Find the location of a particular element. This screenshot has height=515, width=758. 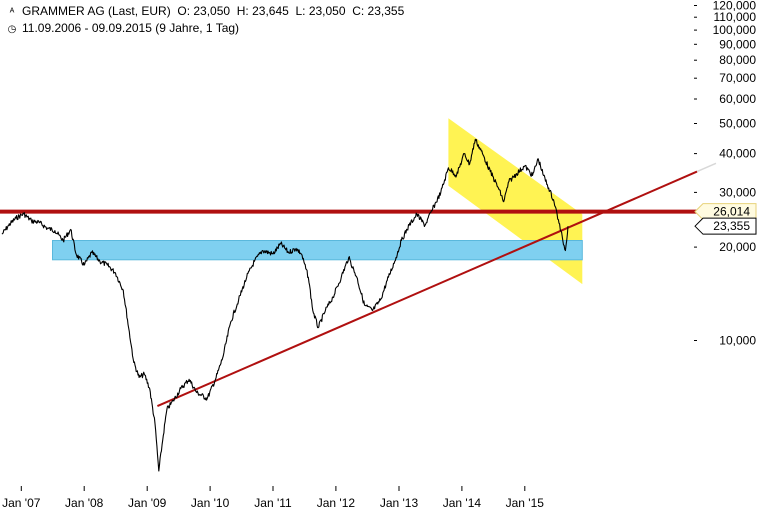

close-value: 23,355 is located at coordinates (386, 11).